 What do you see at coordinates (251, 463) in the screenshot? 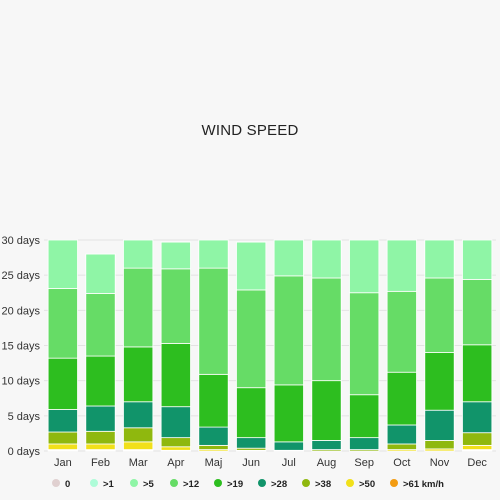
I see `x-tick-label: Jun` at bounding box center [251, 463].